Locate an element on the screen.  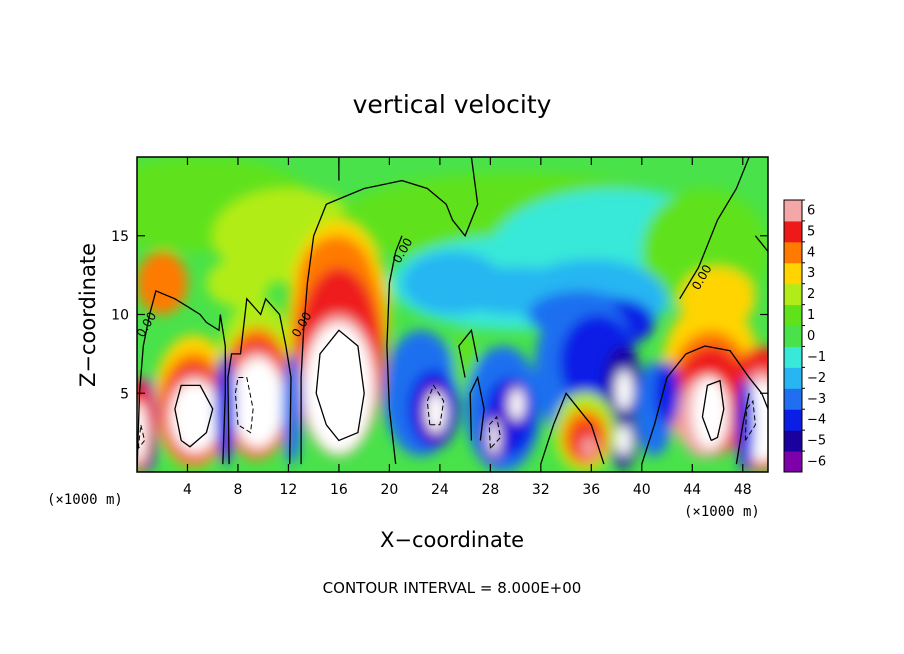
colorbar-label-2: −4 is located at coordinates (816, 420).